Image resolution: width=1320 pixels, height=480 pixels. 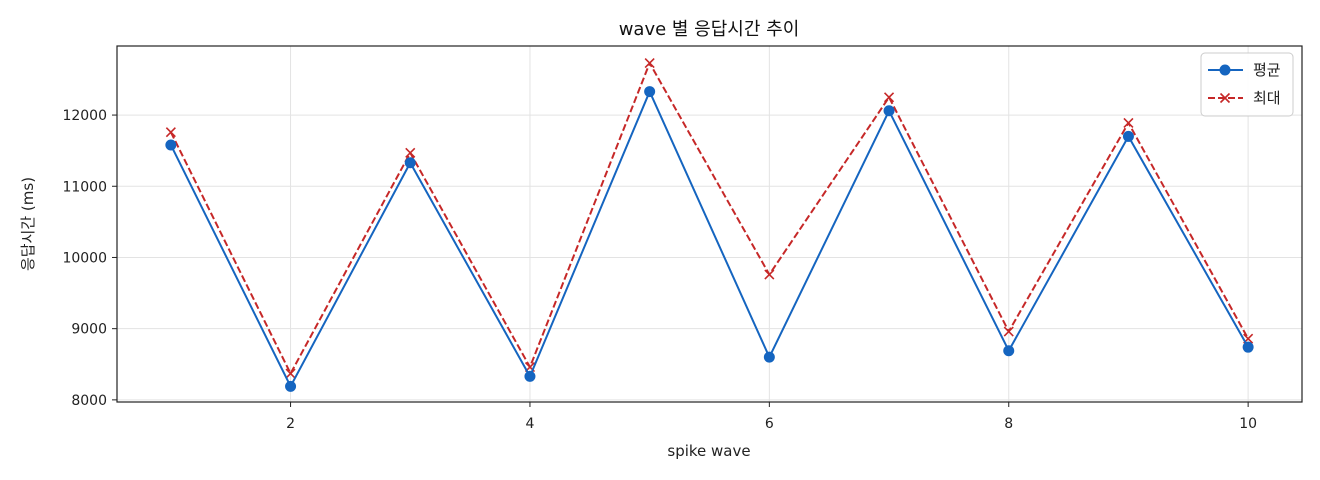 What do you see at coordinates (290, 424) in the screenshot?
I see `x-tick-label: 2` at bounding box center [290, 424].